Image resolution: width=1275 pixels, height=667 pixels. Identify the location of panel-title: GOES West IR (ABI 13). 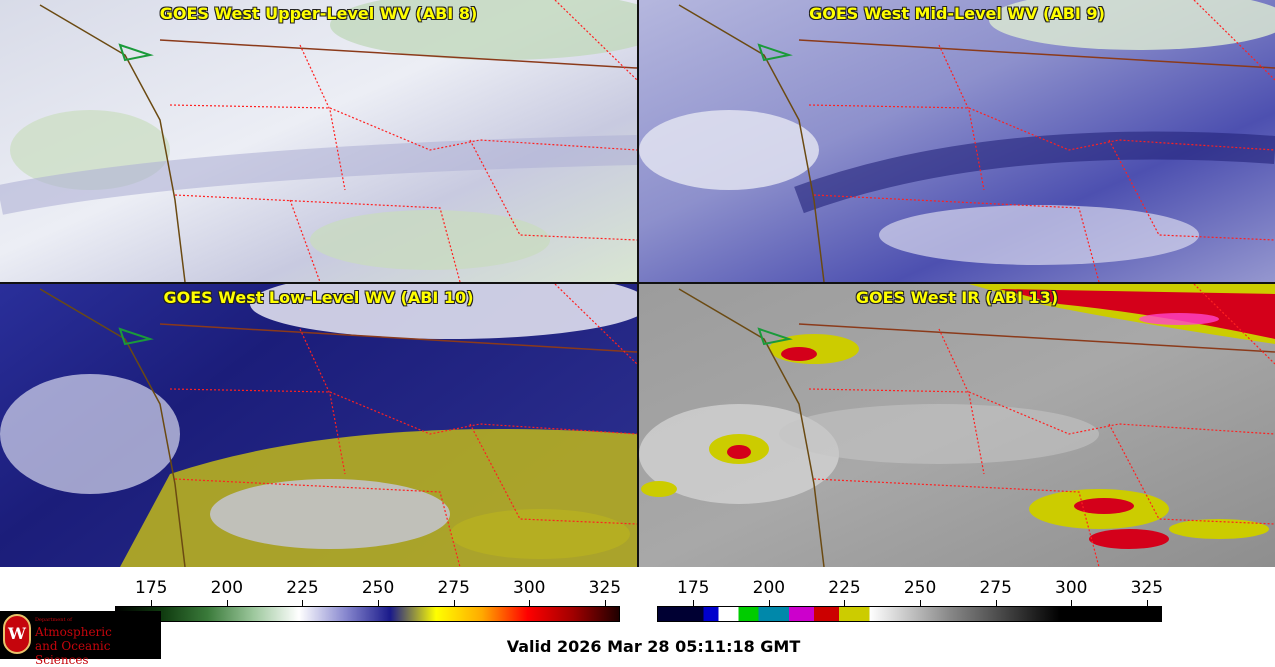
(957, 297).